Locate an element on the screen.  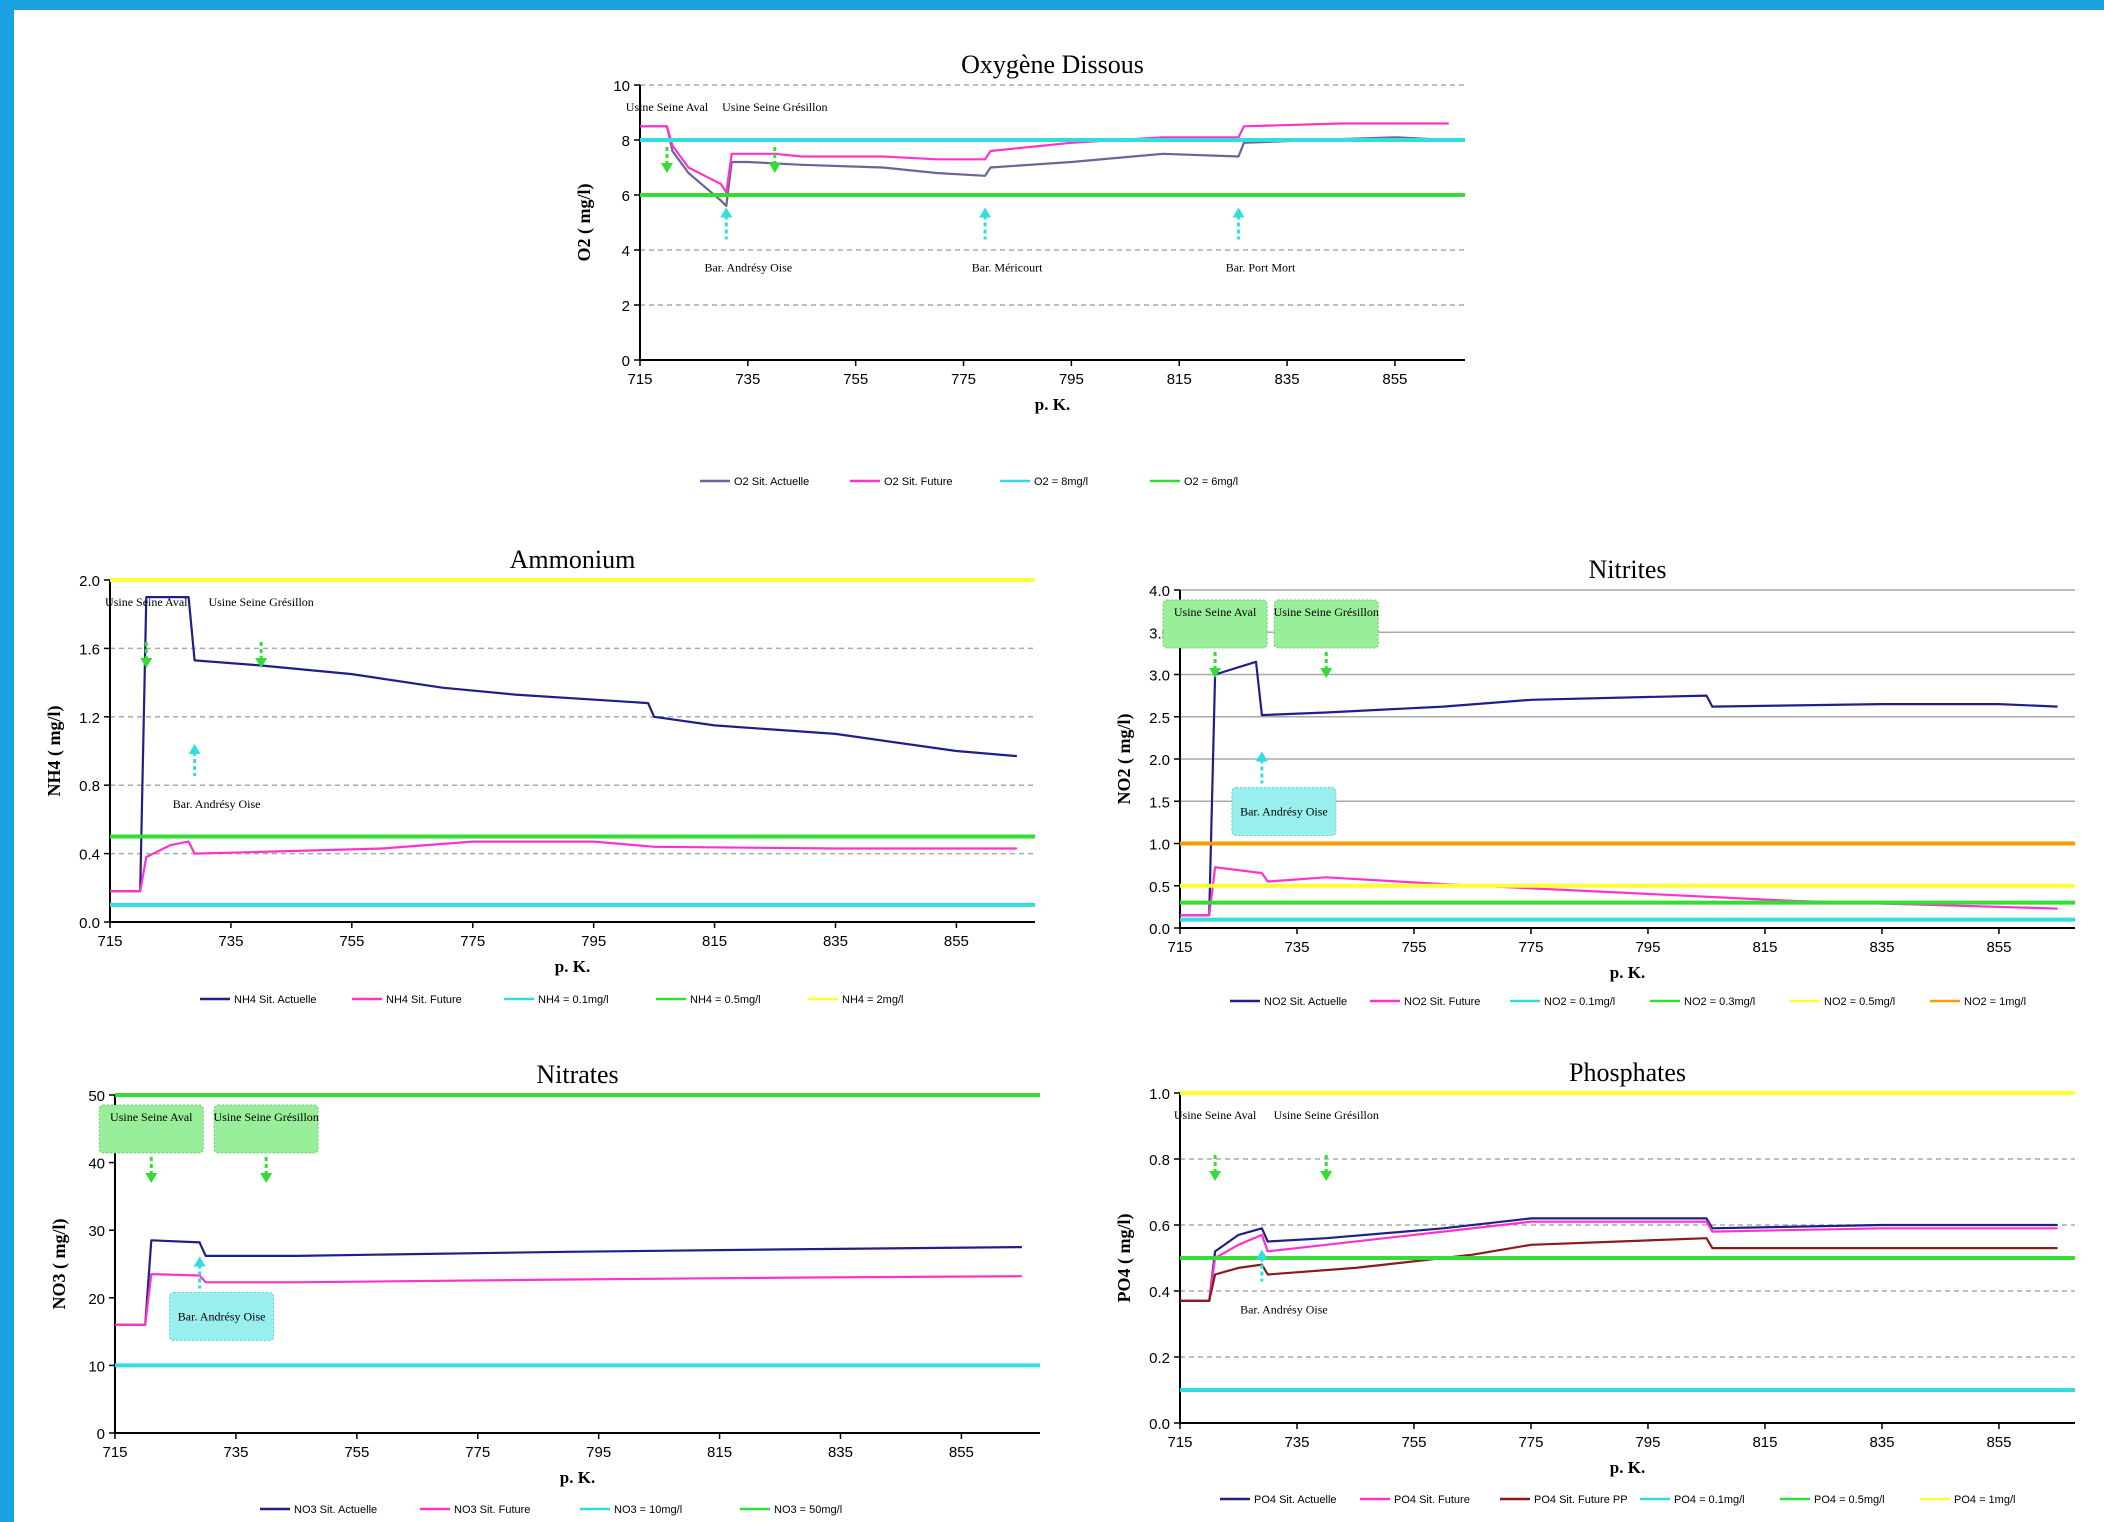
legend-label: NO3 = 50mg/l is located at coordinates (808, 1510).